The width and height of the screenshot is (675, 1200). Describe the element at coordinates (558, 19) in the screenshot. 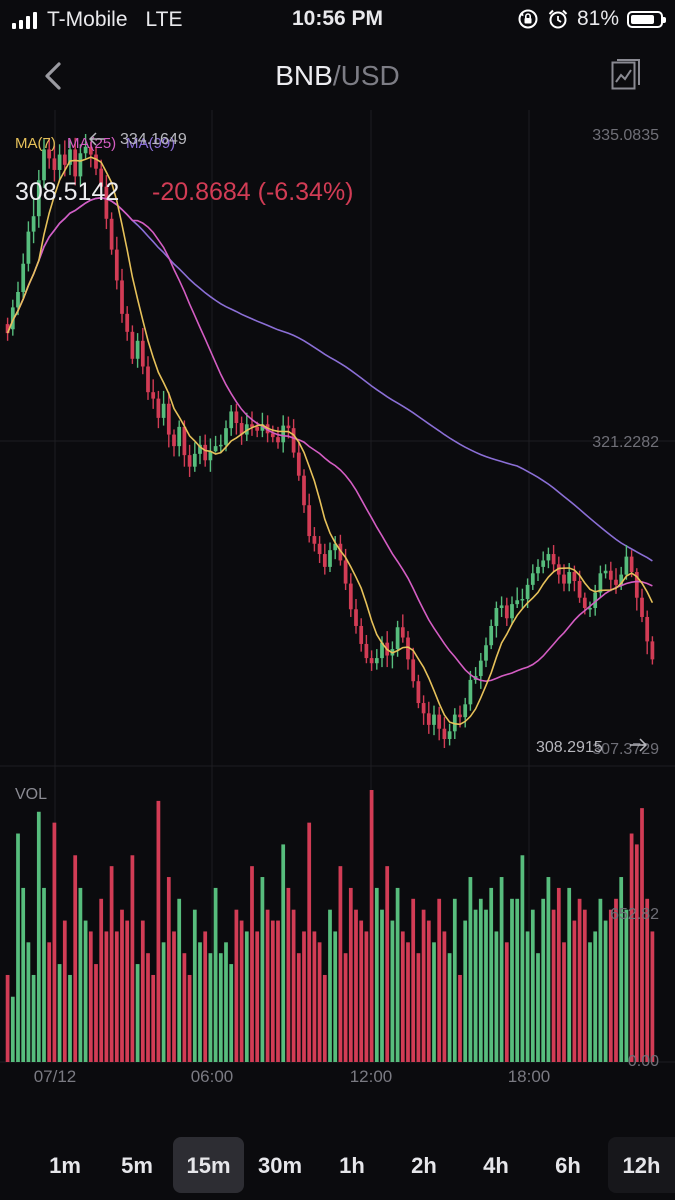

I see `alarm-icon` at that location.